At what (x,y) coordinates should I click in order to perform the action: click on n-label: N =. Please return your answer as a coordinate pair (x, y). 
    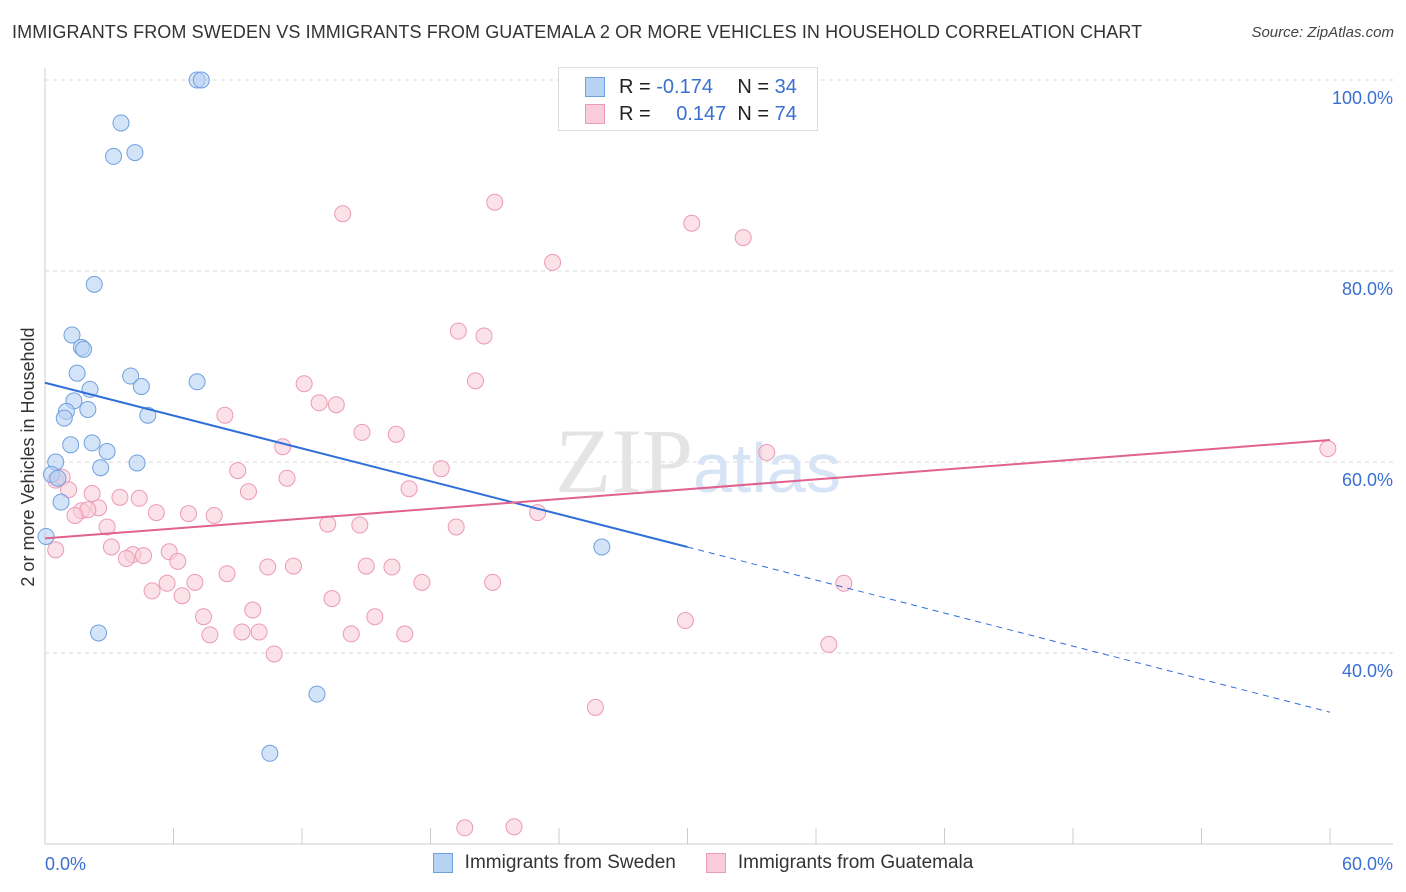
    Looking at the image, I should click on (753, 86).